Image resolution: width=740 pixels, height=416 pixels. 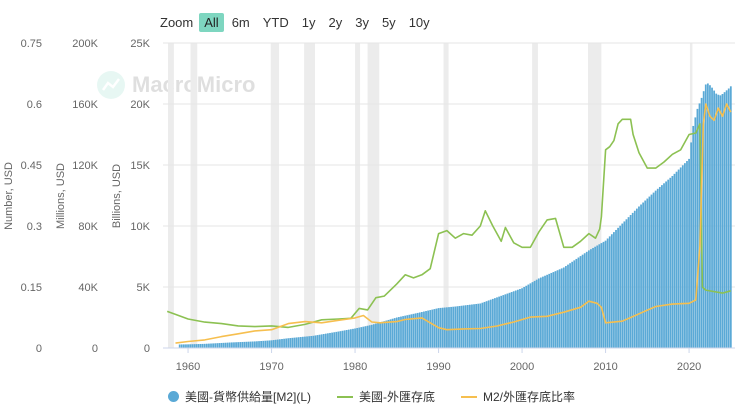 What do you see at coordinates (211, 22) in the screenshot?
I see `zoom-button-all: All` at bounding box center [211, 22].